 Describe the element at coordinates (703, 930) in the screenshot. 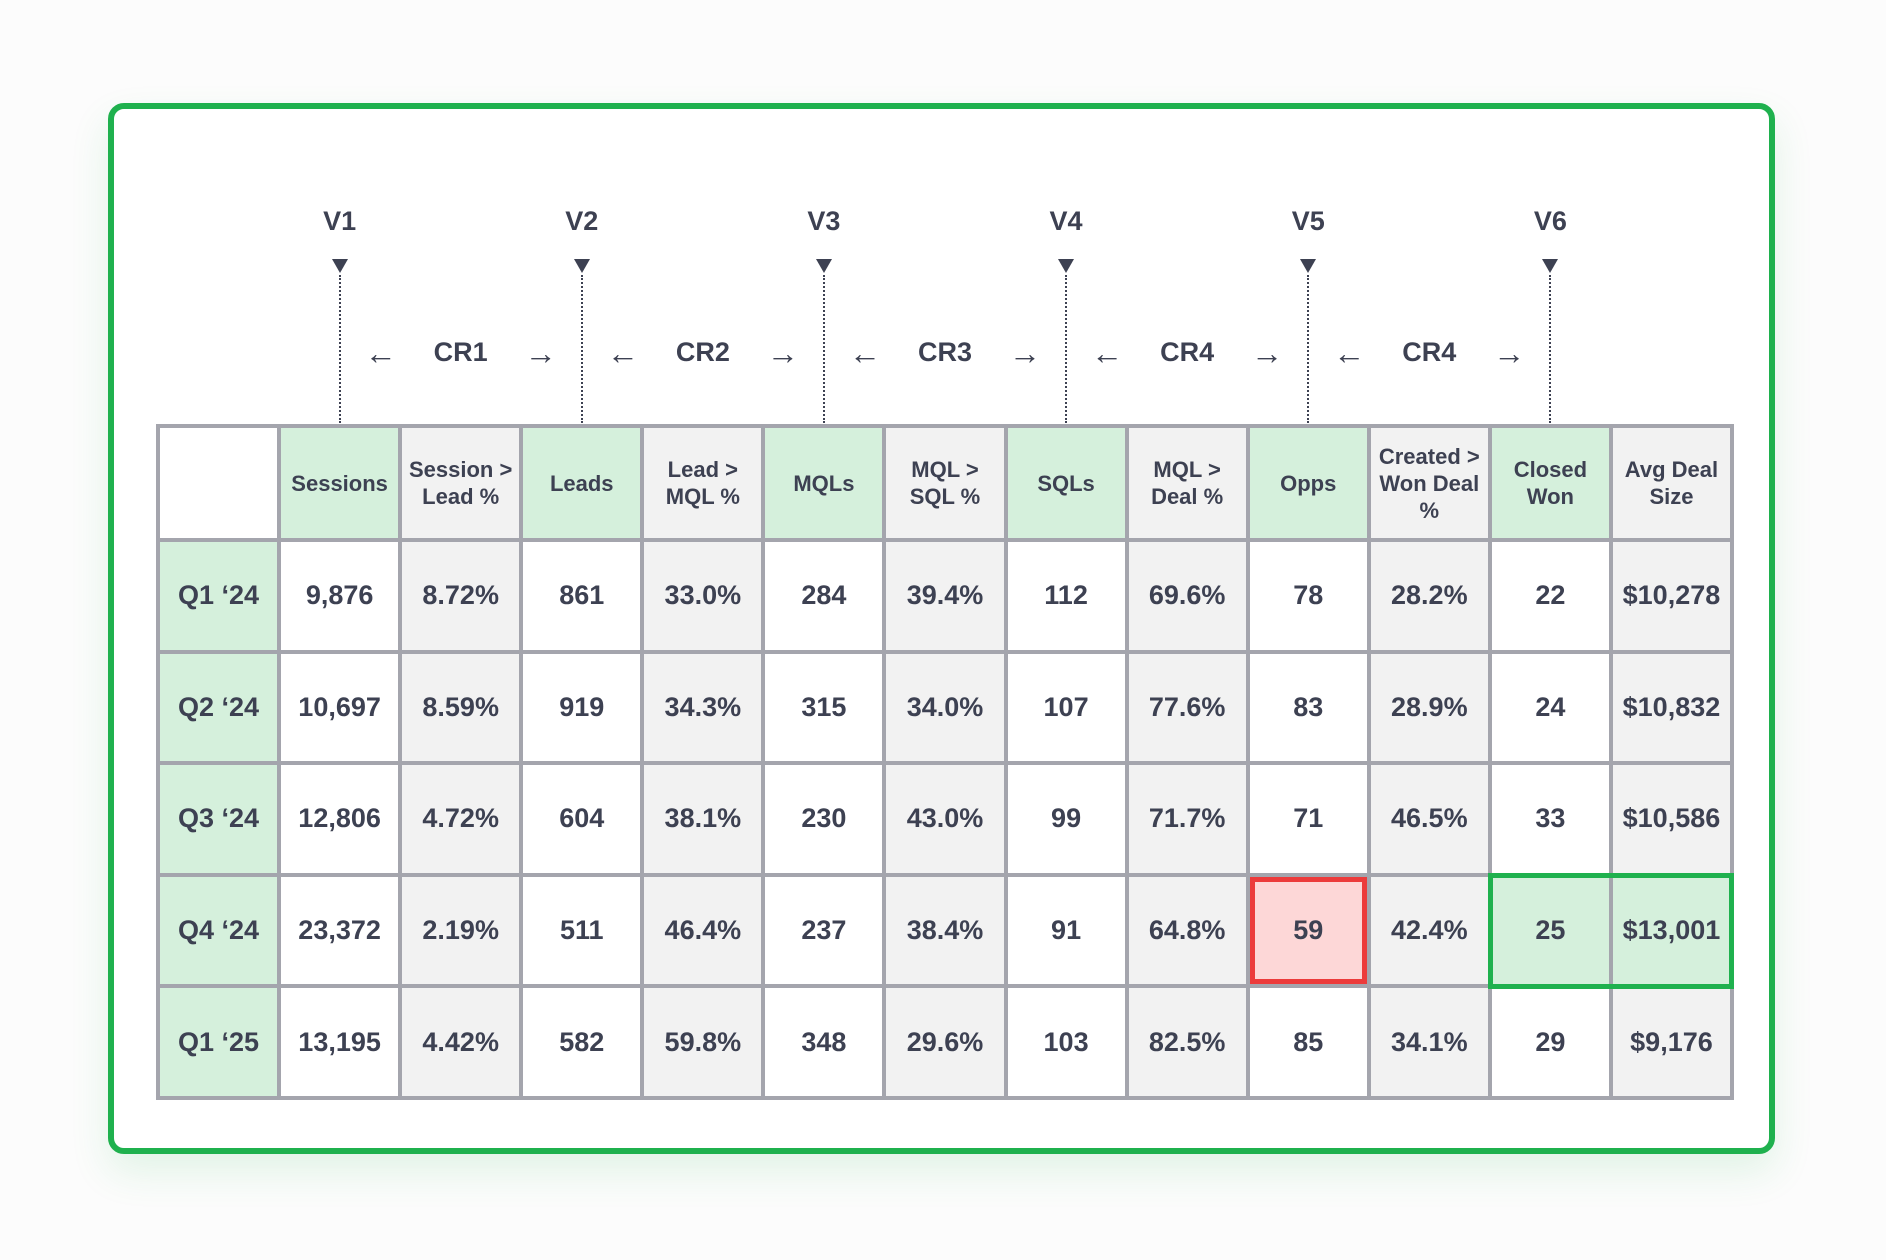

I see `table-cell: 46.4%` at that location.